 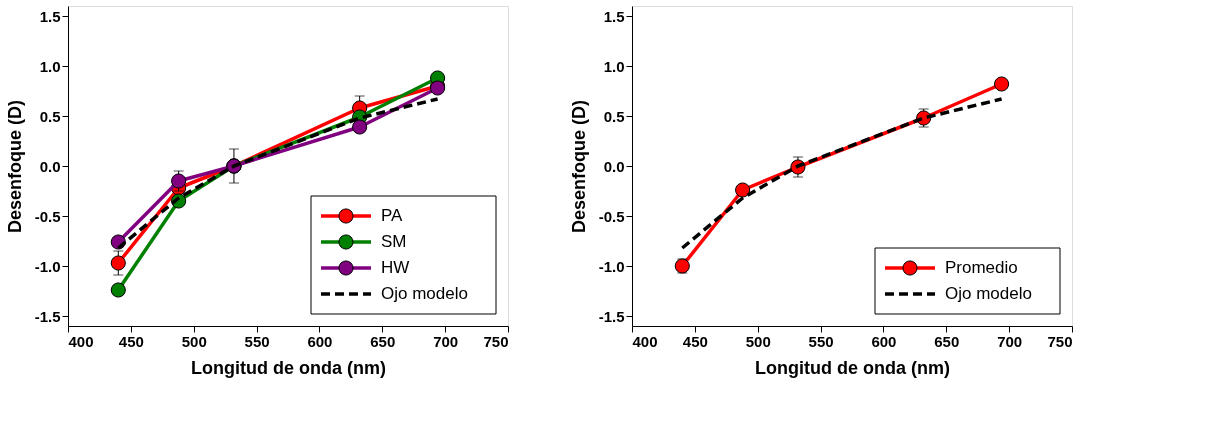 I want to click on legend-label: HW, so click(x=395, y=267).